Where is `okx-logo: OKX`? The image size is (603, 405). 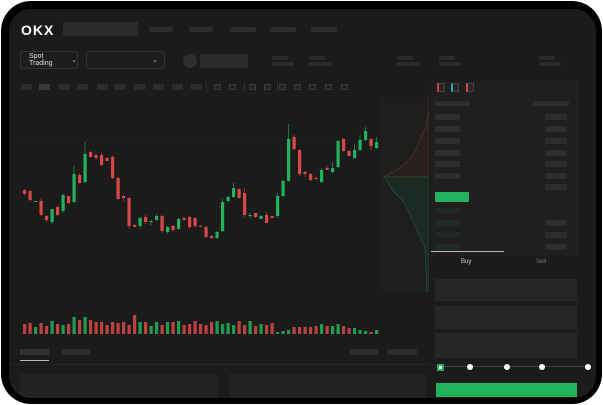 okx-logo: OKX is located at coordinates (38, 30).